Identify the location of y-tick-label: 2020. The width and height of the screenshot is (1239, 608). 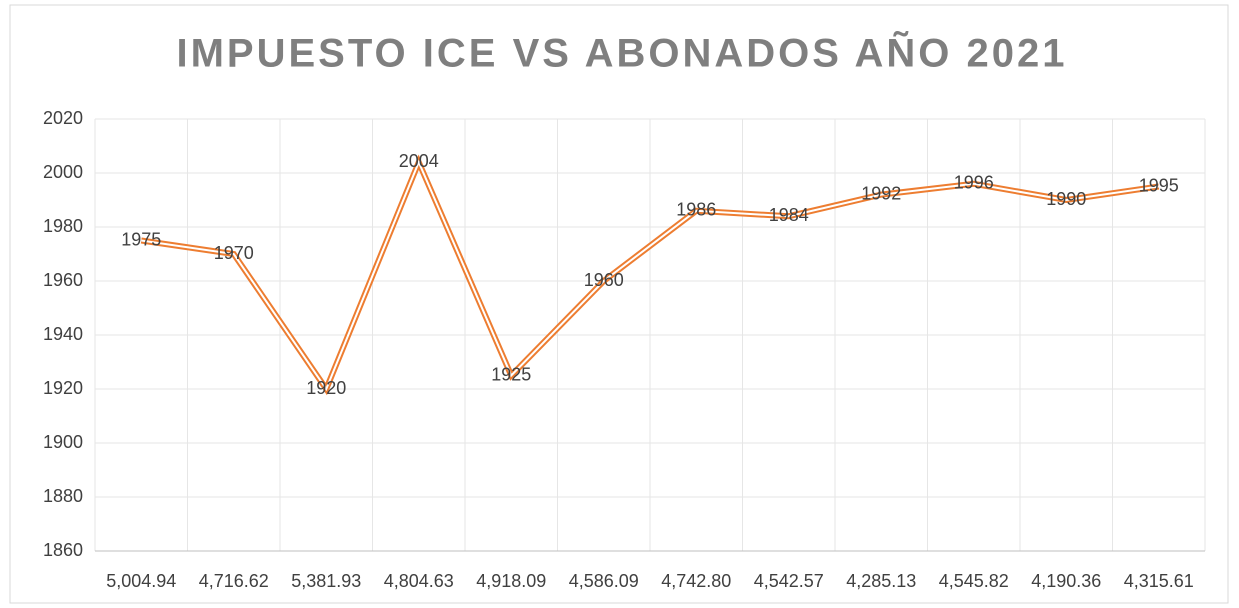
(63, 118).